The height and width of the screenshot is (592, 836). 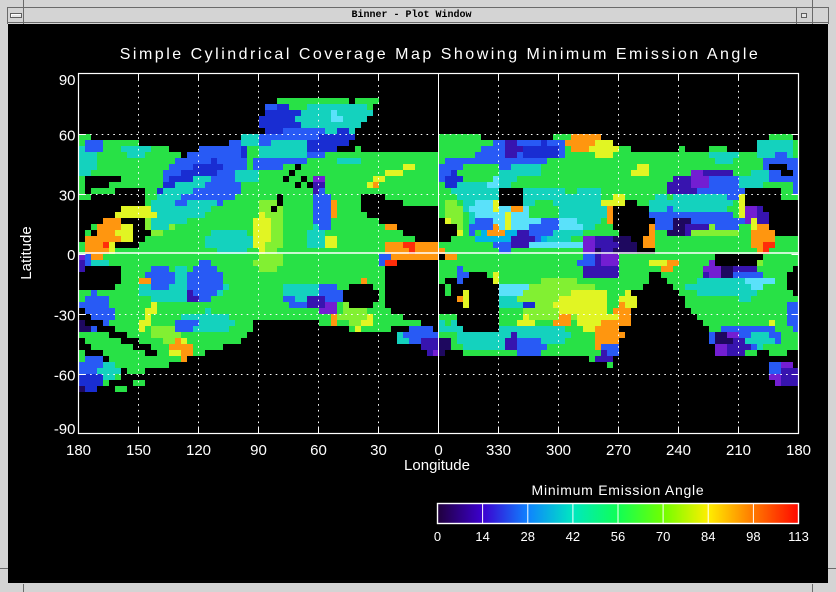 What do you see at coordinates (437, 465) in the screenshot?
I see `svg-text: Longitude` at bounding box center [437, 465].